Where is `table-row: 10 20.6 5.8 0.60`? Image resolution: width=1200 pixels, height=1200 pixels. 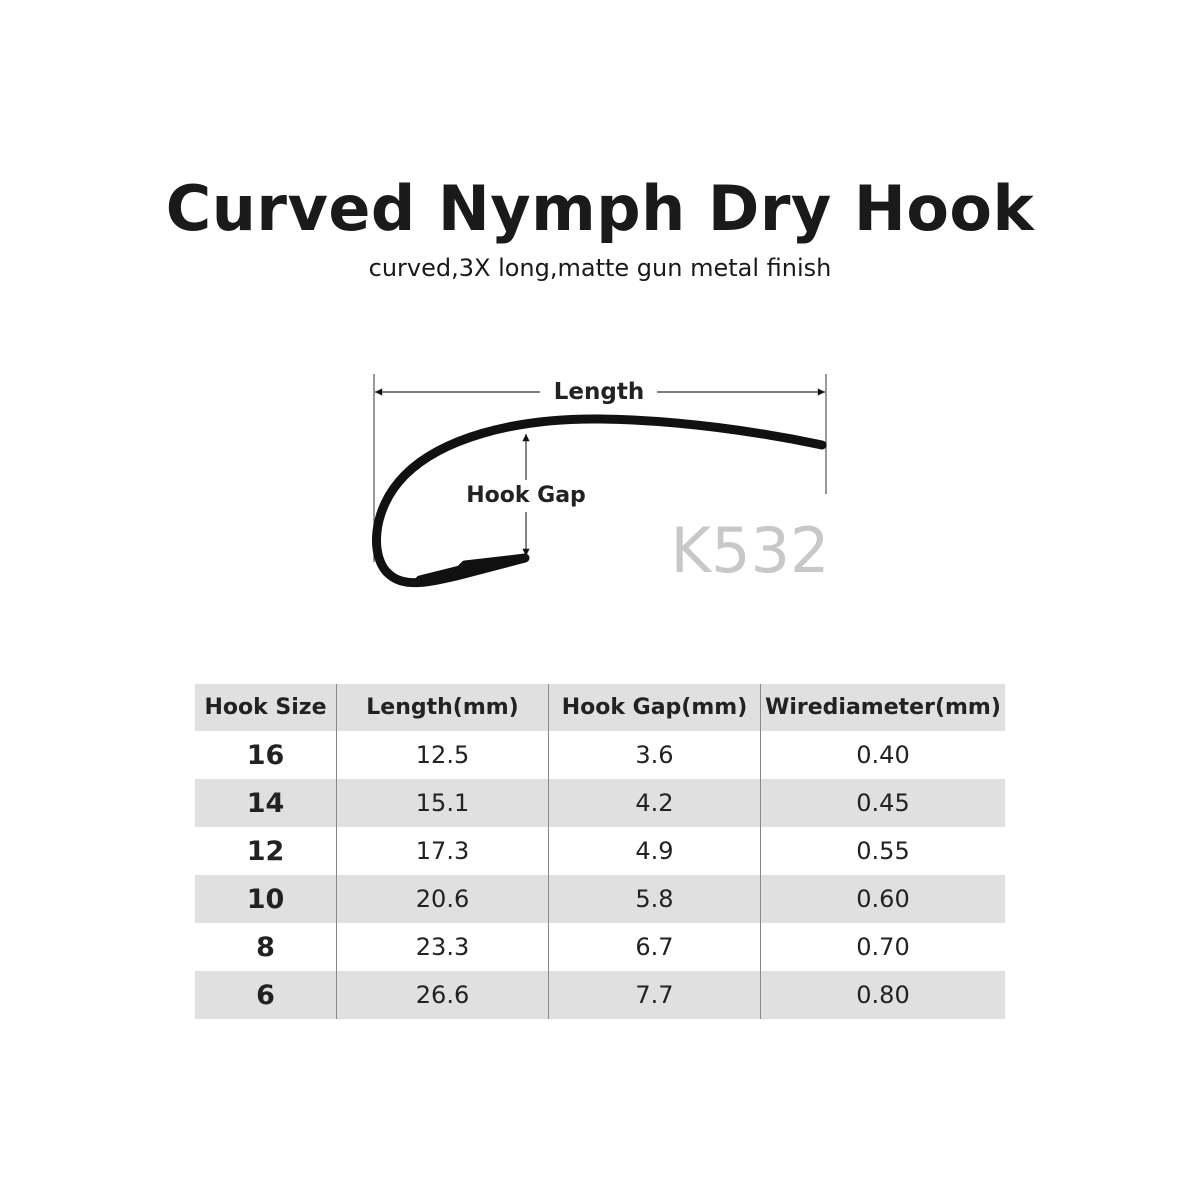
table-row: 10 20.6 5.8 0.60 is located at coordinates (600, 899).